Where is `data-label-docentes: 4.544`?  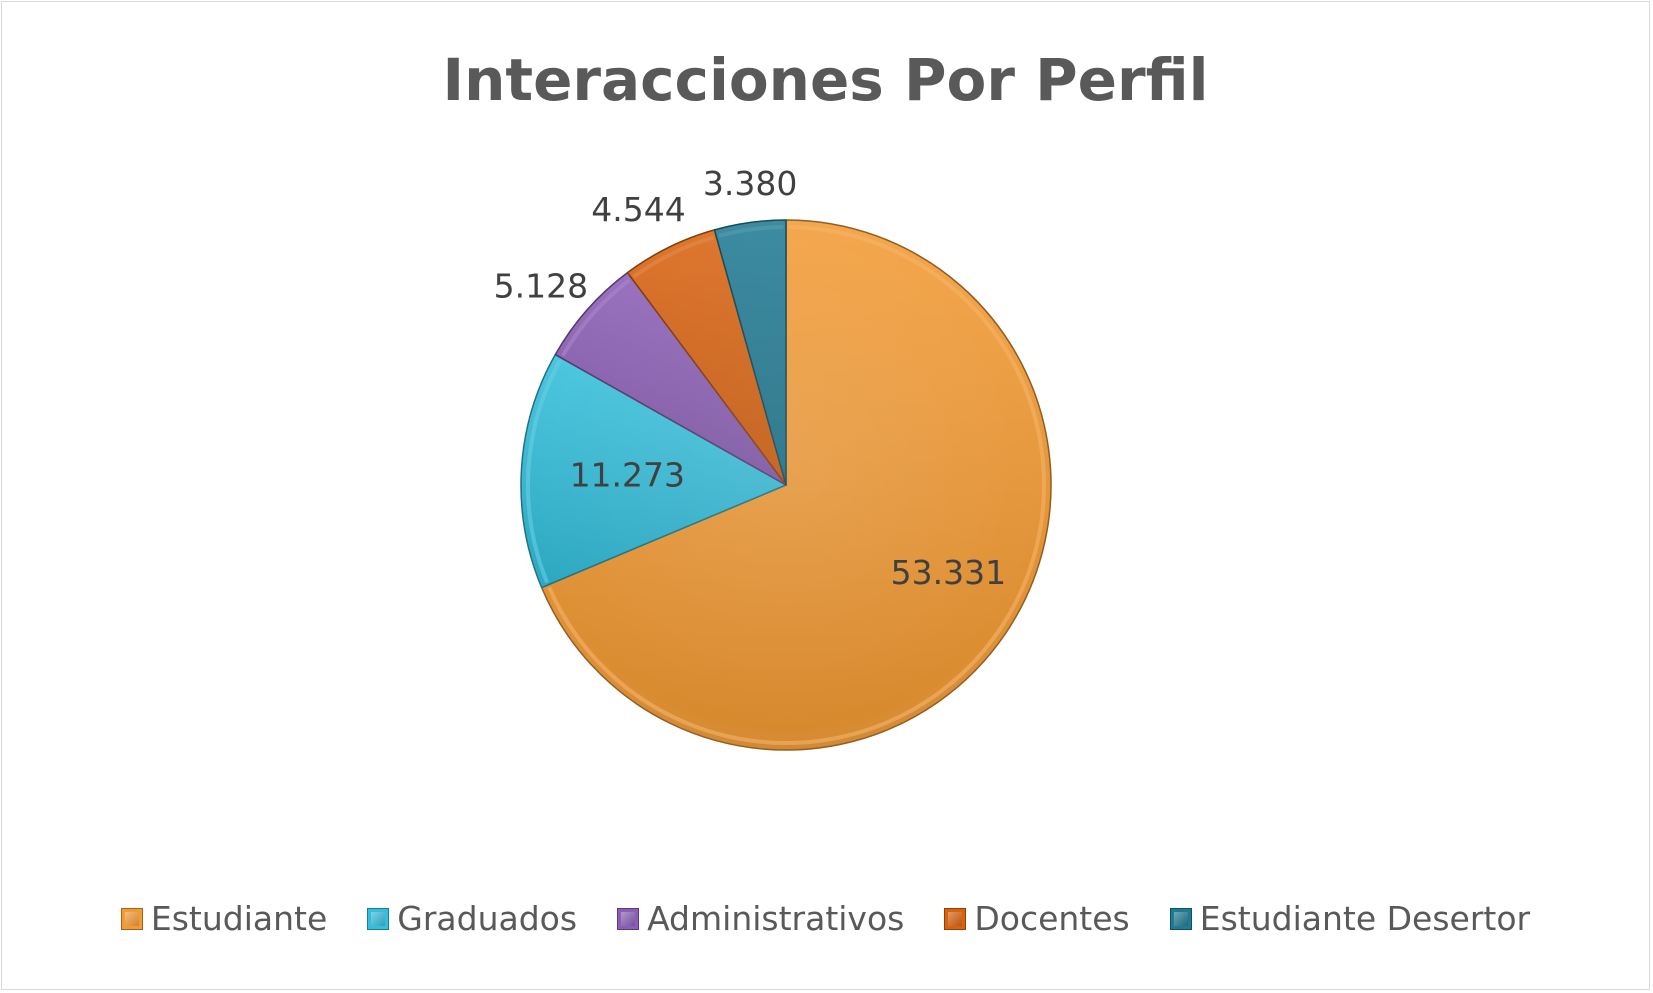 data-label-docentes: 4.544 is located at coordinates (638, 209).